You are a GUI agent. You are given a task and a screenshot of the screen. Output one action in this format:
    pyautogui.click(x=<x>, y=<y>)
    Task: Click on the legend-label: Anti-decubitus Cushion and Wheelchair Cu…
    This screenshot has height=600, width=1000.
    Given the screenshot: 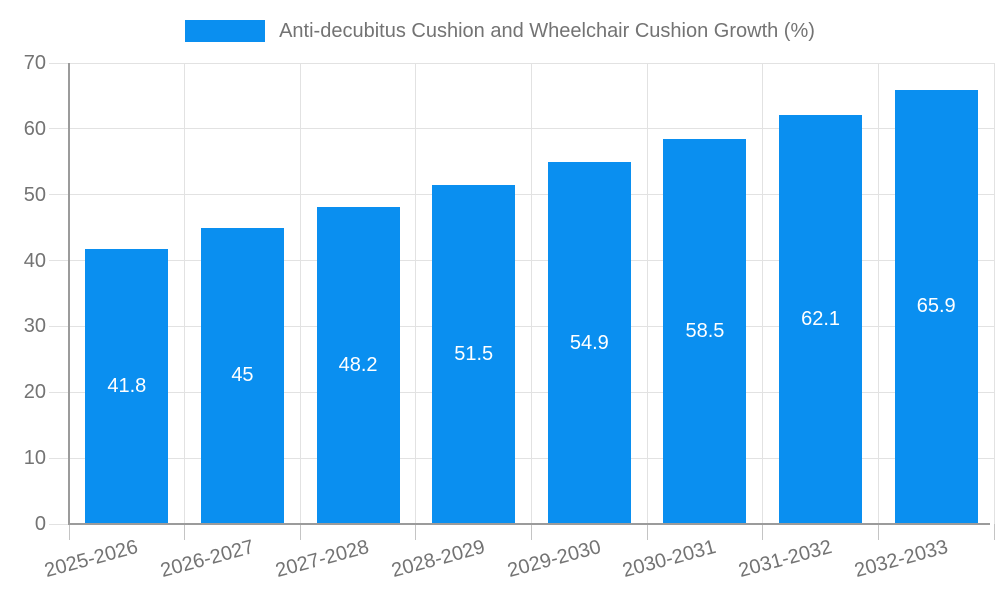 What is the action you would take?
    pyautogui.click(x=547, y=30)
    